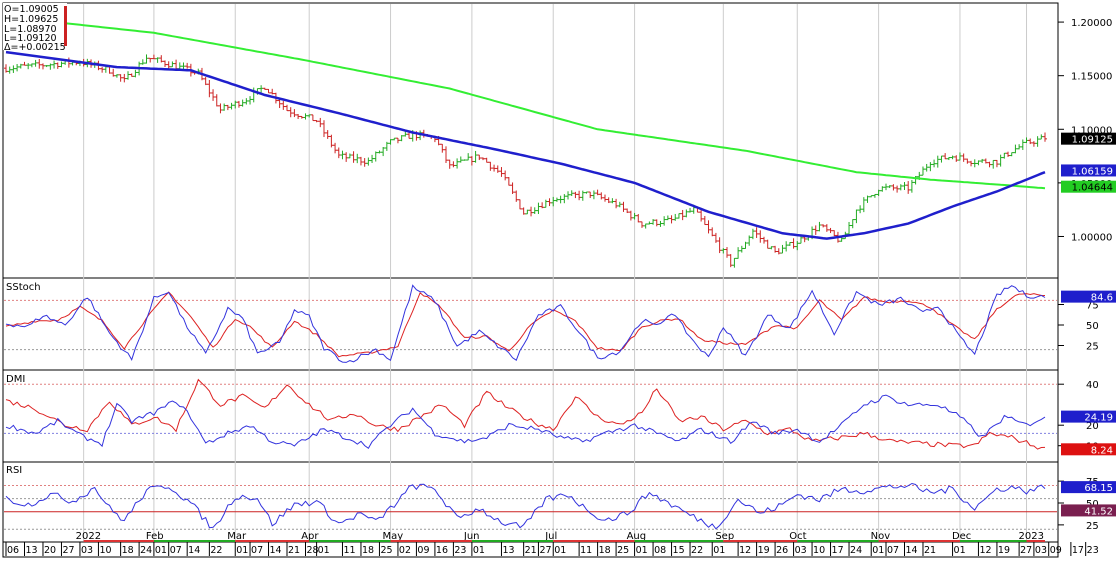  Describe the element at coordinates (31, 9) in the screenshot. I see `ohlc-open: O=1.09005` at that location.